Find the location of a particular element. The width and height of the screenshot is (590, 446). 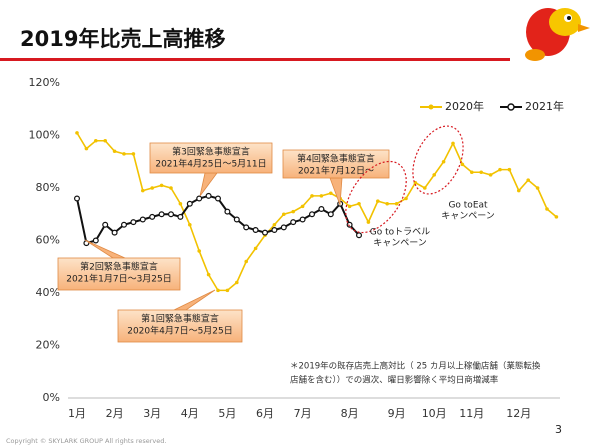

x-tick-label: 11月 is located at coordinates (471, 413).